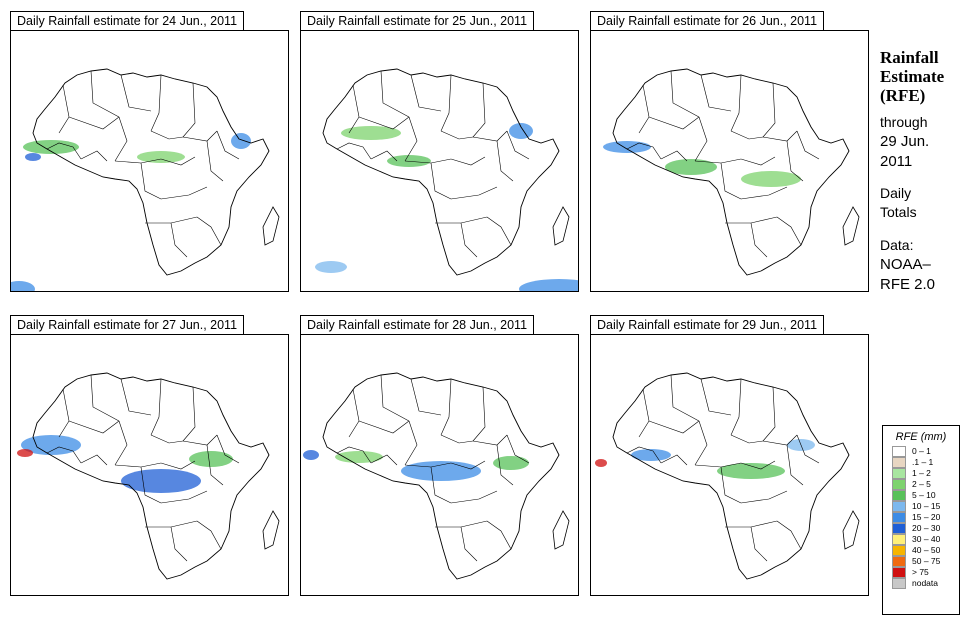 The height and width of the screenshot is (626, 967). Describe the element at coordinates (923, 462) in the screenshot. I see `legend-label: .1 – 1` at that location.